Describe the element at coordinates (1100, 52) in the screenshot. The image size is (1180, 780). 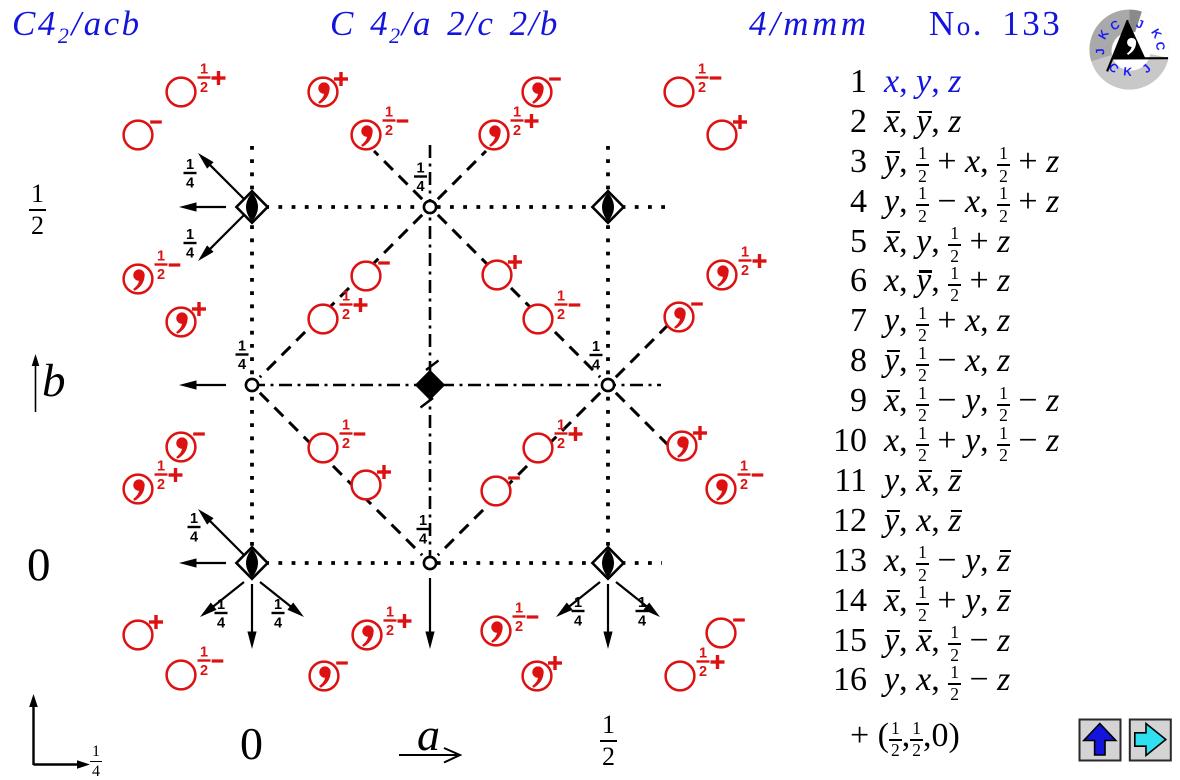
I see `svg-text: J` at that location.